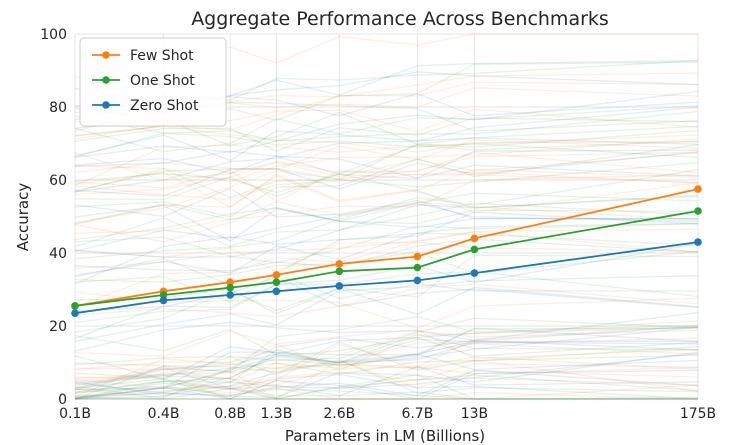 The width and height of the screenshot is (731, 445). Describe the element at coordinates (58, 181) in the screenshot. I see `y-tick-label: 60` at that location.